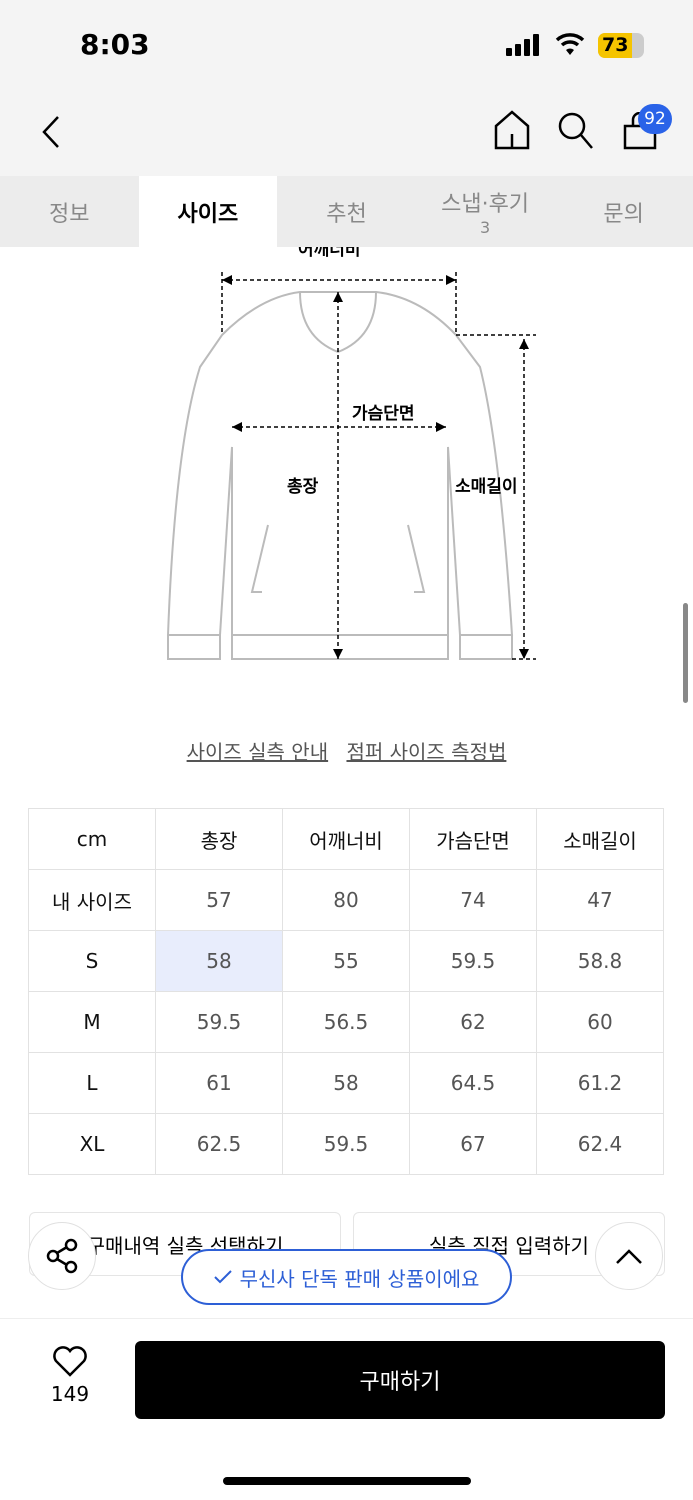 The image size is (693, 1500). I want to click on row-label: XL, so click(92, 1144).